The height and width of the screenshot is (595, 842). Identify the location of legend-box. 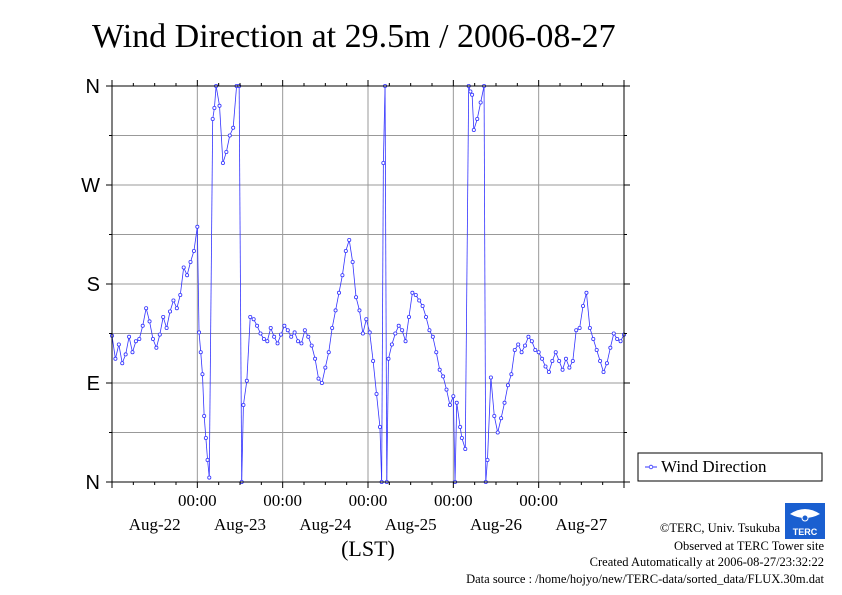
(730, 467).